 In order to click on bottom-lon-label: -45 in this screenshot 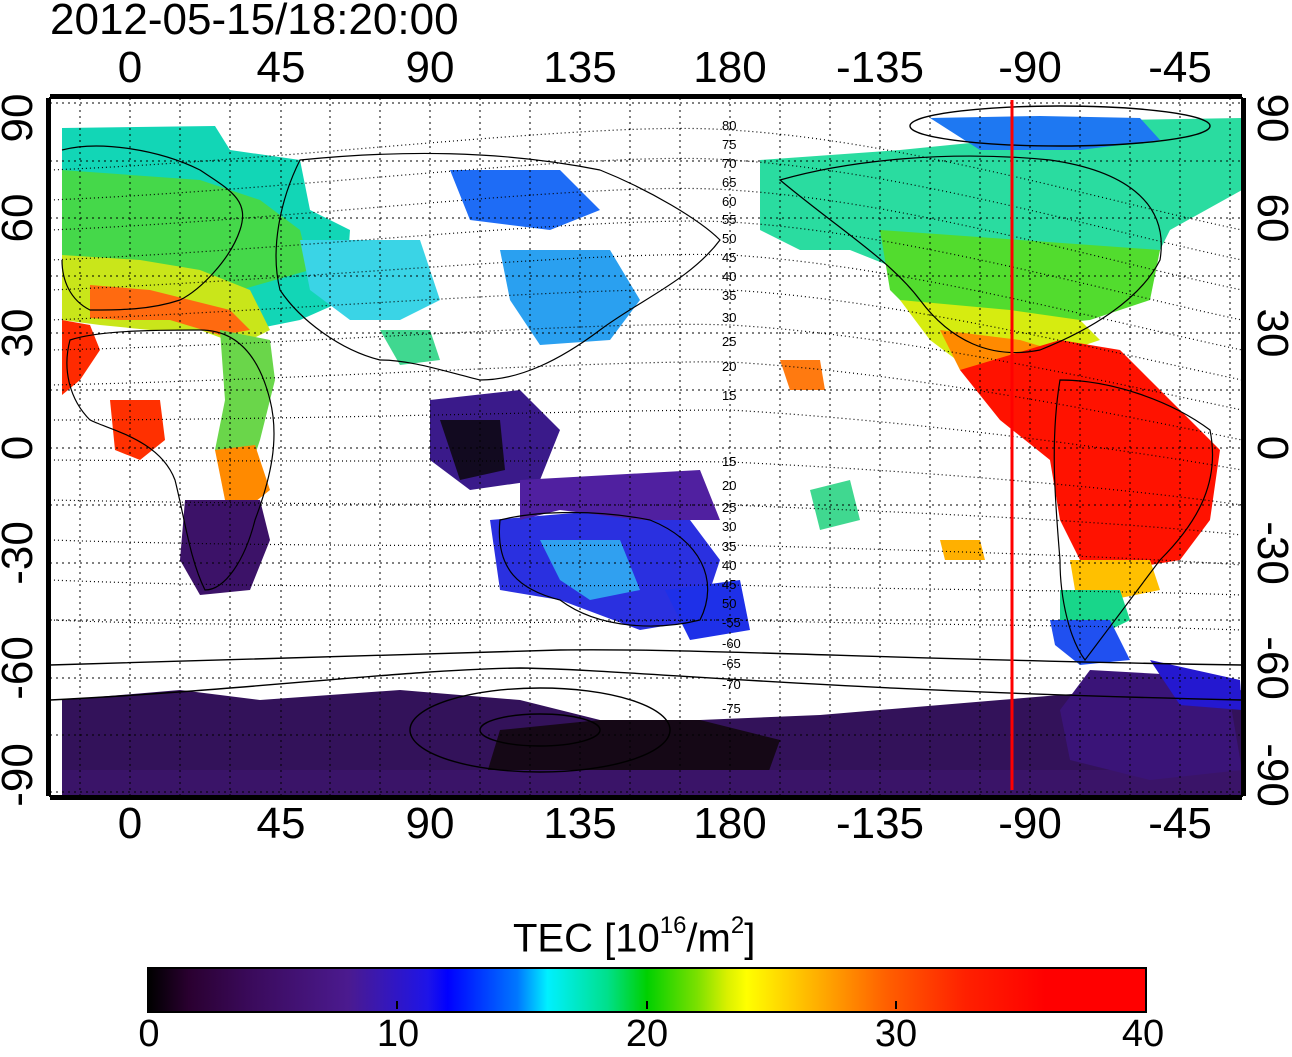, I will do `click(1180, 823)`.